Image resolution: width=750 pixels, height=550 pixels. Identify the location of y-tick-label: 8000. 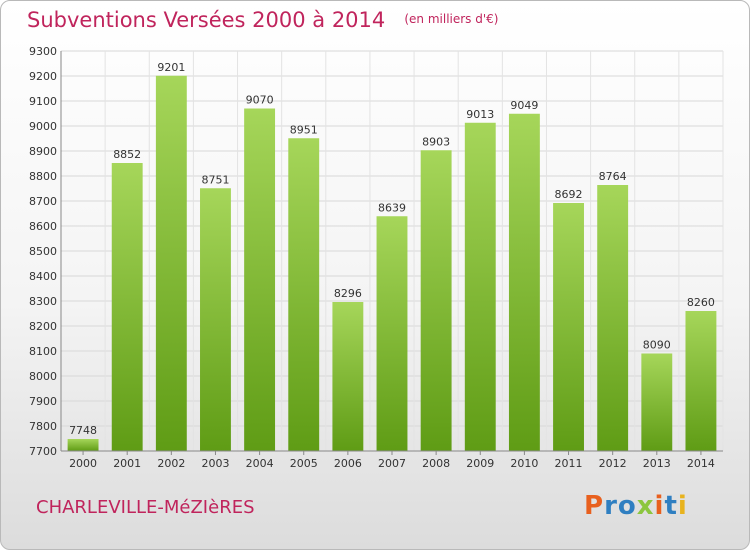
(43, 376).